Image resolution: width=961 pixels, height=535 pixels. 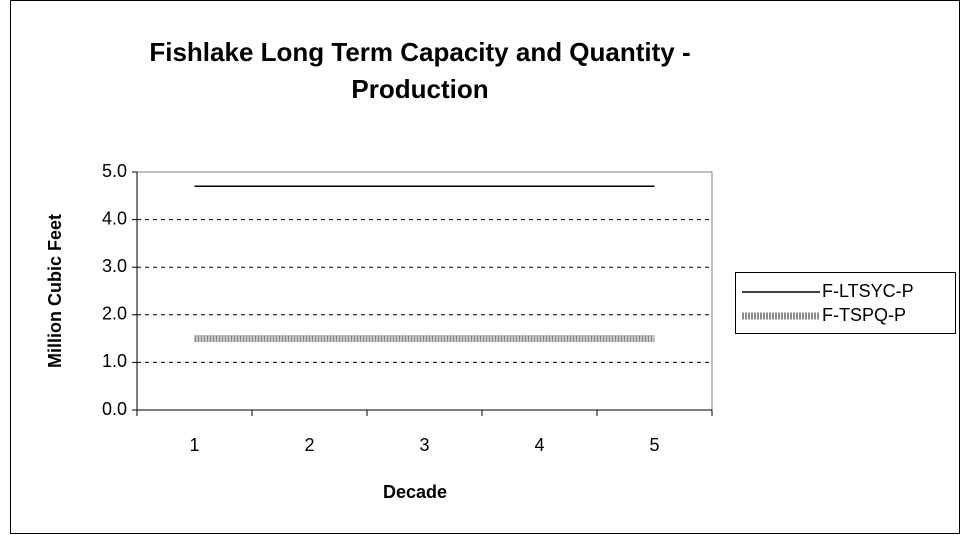 I want to click on legend, so click(x=845, y=303).